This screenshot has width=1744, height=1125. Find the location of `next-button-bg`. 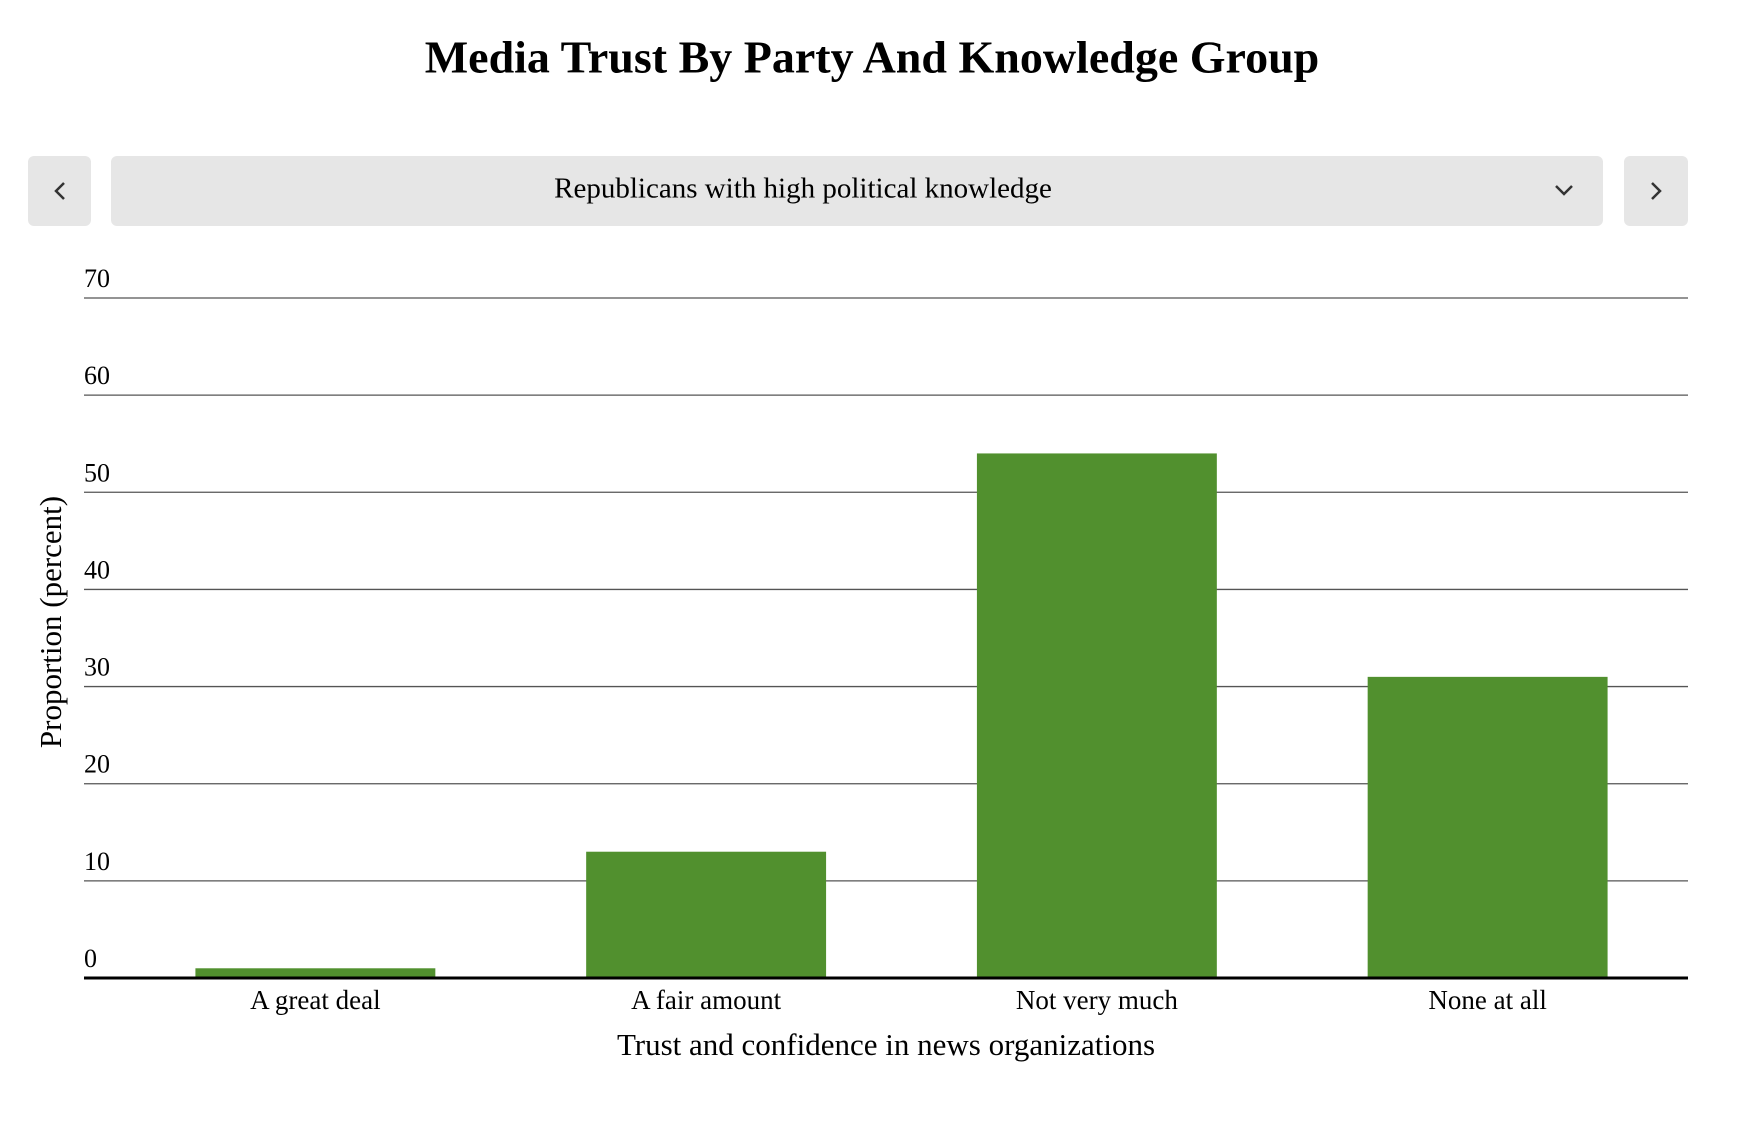

next-button-bg is located at coordinates (1656, 191).